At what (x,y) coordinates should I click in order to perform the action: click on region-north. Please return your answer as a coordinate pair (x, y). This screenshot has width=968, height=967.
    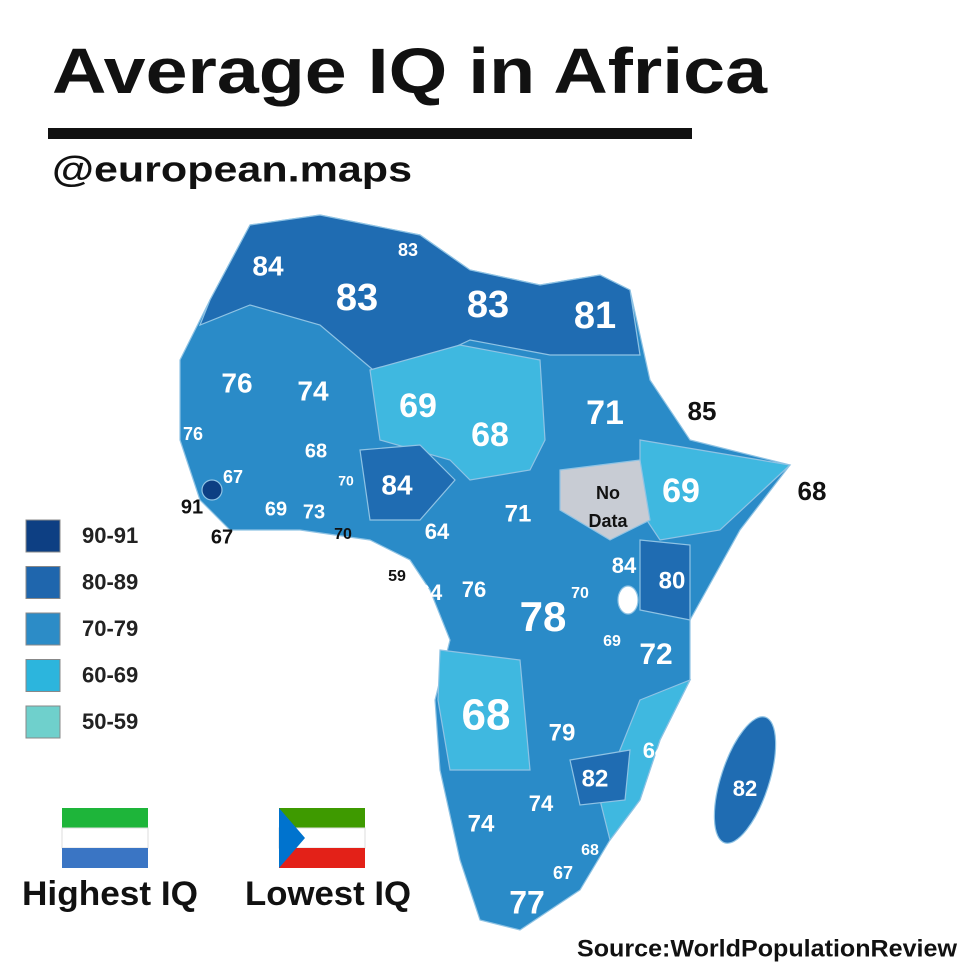
    Looking at the image, I should click on (419, 297).